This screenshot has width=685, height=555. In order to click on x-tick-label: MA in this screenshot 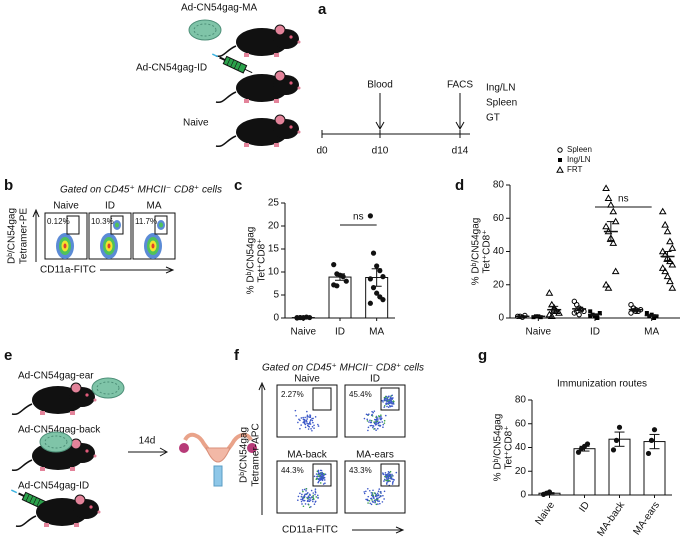, I will do `click(376, 332)`.